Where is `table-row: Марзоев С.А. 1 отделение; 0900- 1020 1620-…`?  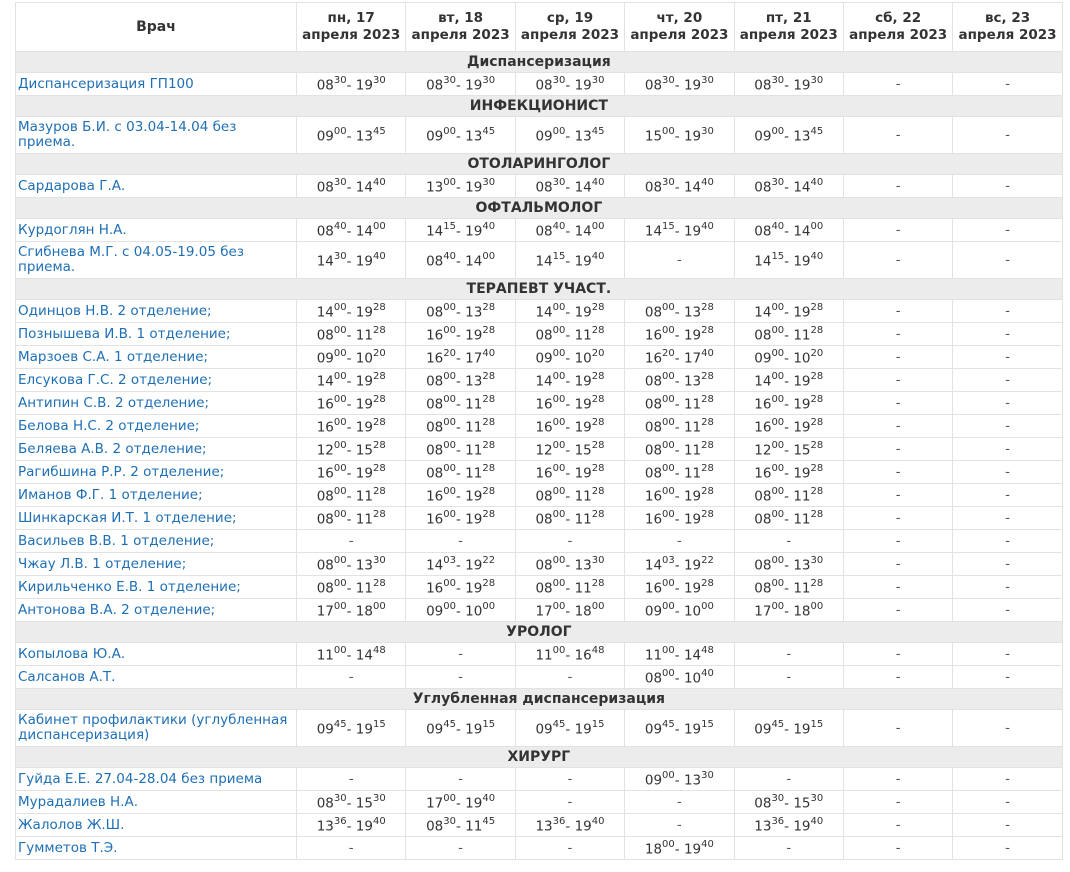 table-row: Марзоев С.А. 1 отделение; 0900- 1020 1620-… is located at coordinates (539, 357).